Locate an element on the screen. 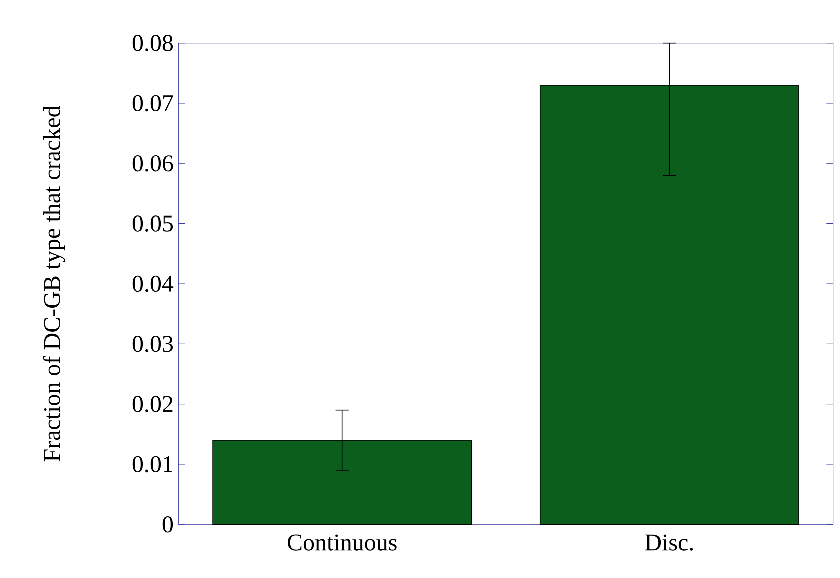  y-tick-label: 0.02 is located at coordinates (152, 404).